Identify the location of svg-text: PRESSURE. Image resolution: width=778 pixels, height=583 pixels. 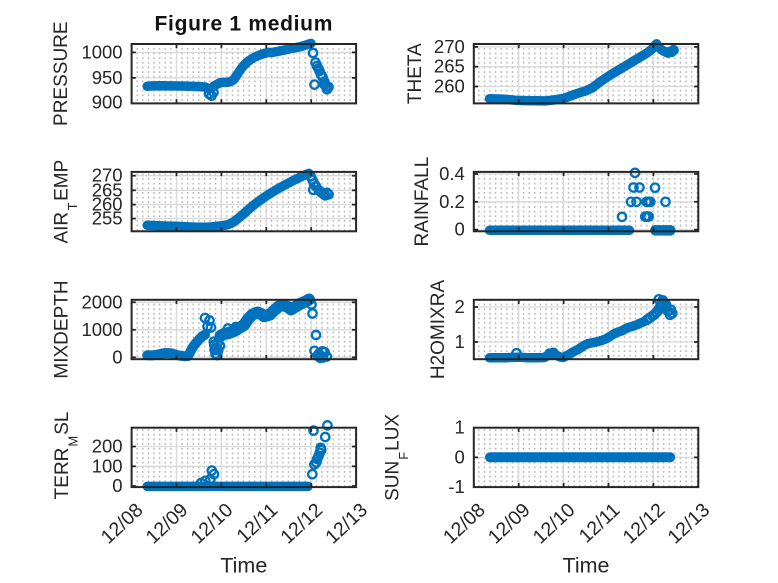
(61, 73).